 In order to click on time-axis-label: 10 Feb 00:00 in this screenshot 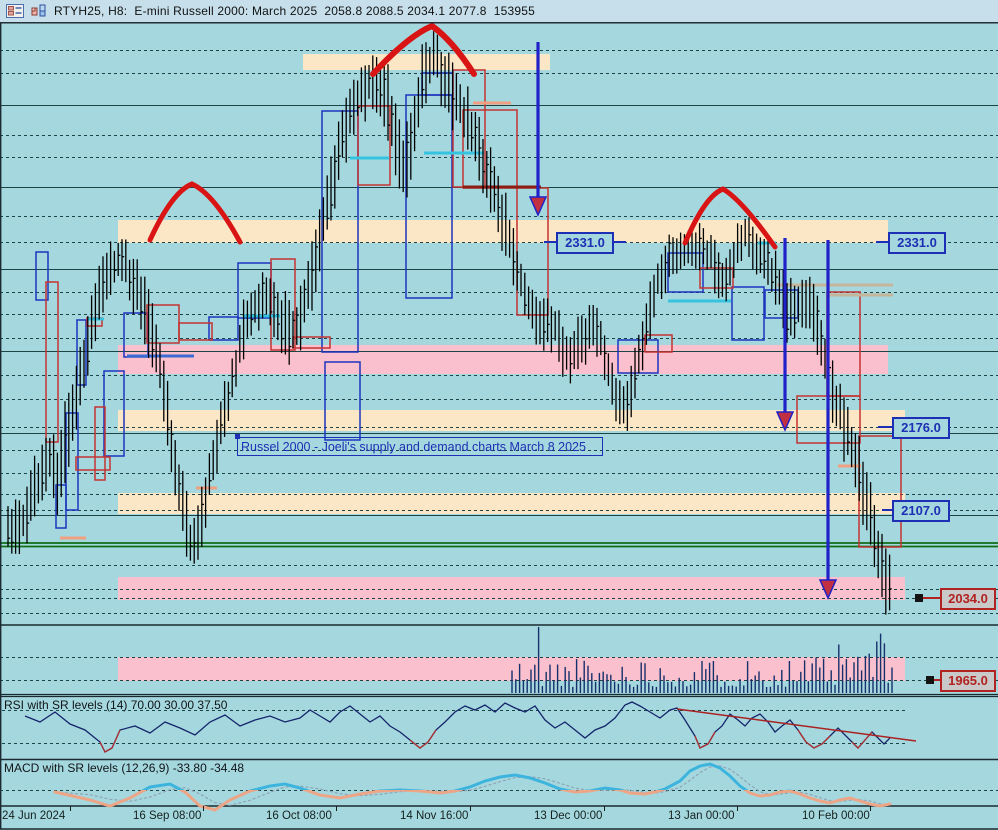, I will do `click(836, 816)`.